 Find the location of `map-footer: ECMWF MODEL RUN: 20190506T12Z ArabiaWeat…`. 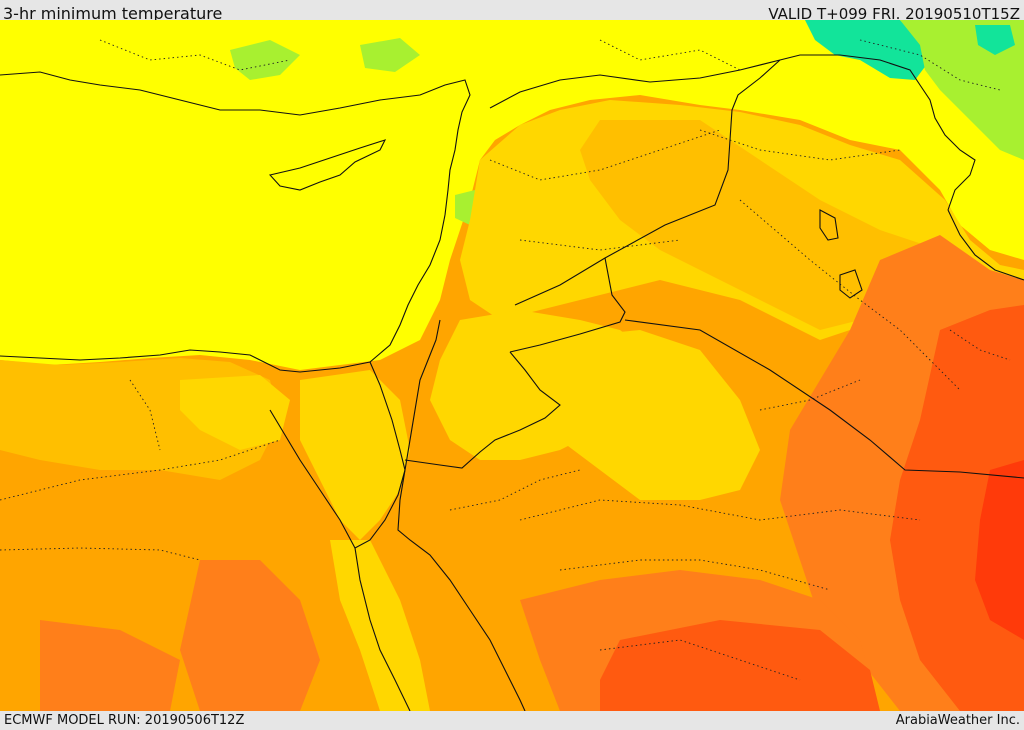

map-footer: ECMWF MODEL RUN: 20190506T12Z ArabiaWeat… is located at coordinates (512, 720).